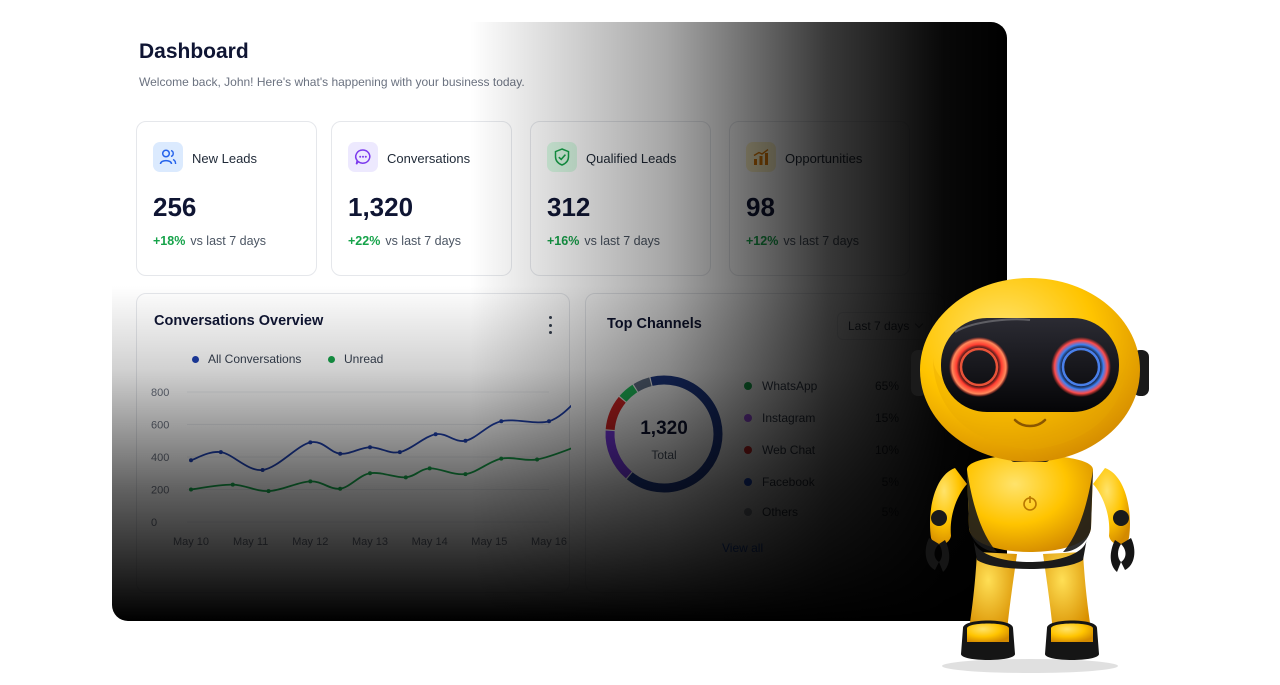 The width and height of the screenshot is (1280, 685). What do you see at coordinates (250, 542) in the screenshot?
I see `x-tick-label: May 11` at bounding box center [250, 542].